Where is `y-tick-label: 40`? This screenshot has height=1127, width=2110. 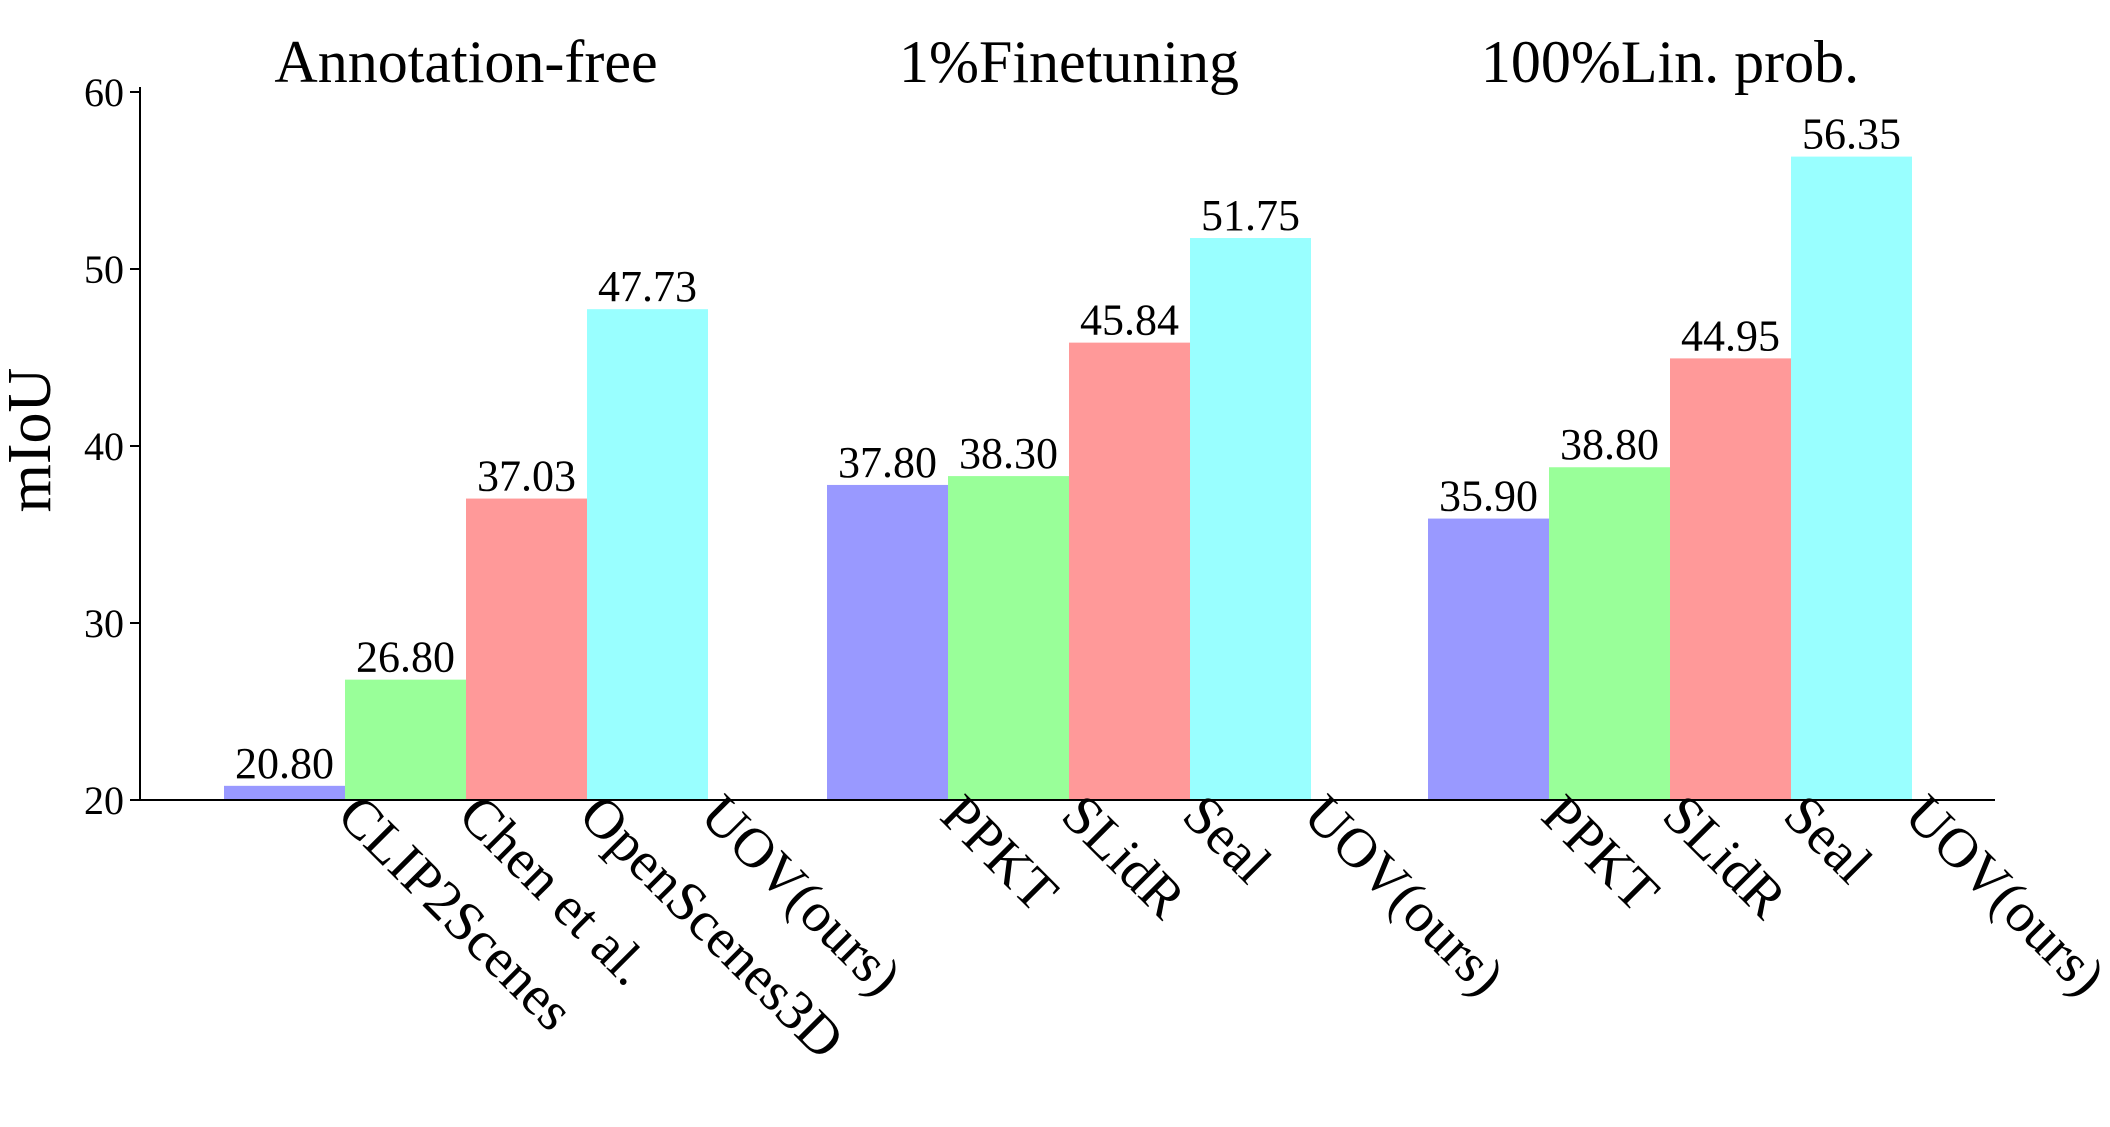 y-tick-label: 40 is located at coordinates (104, 446).